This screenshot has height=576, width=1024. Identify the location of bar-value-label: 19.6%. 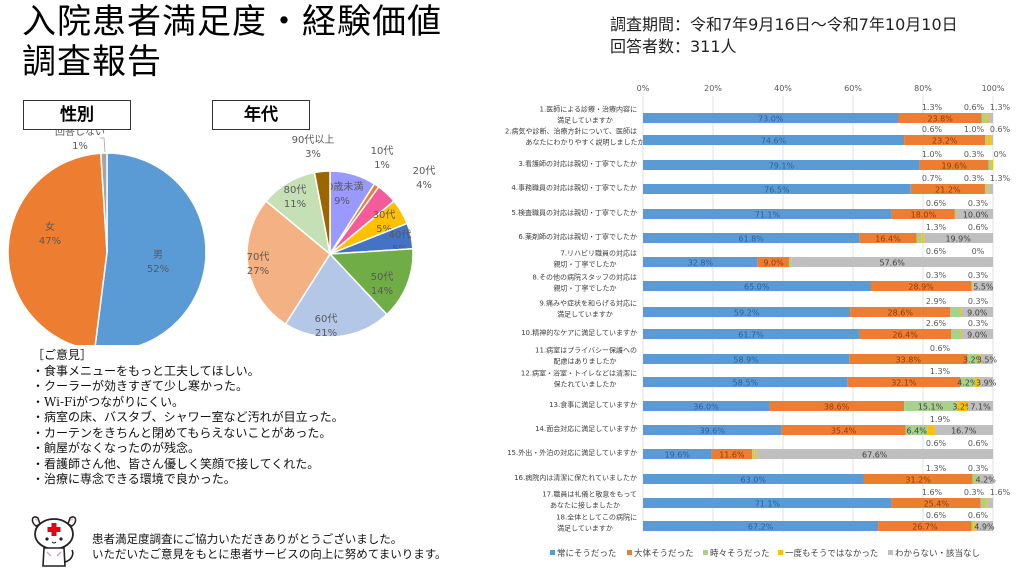
(954, 166).